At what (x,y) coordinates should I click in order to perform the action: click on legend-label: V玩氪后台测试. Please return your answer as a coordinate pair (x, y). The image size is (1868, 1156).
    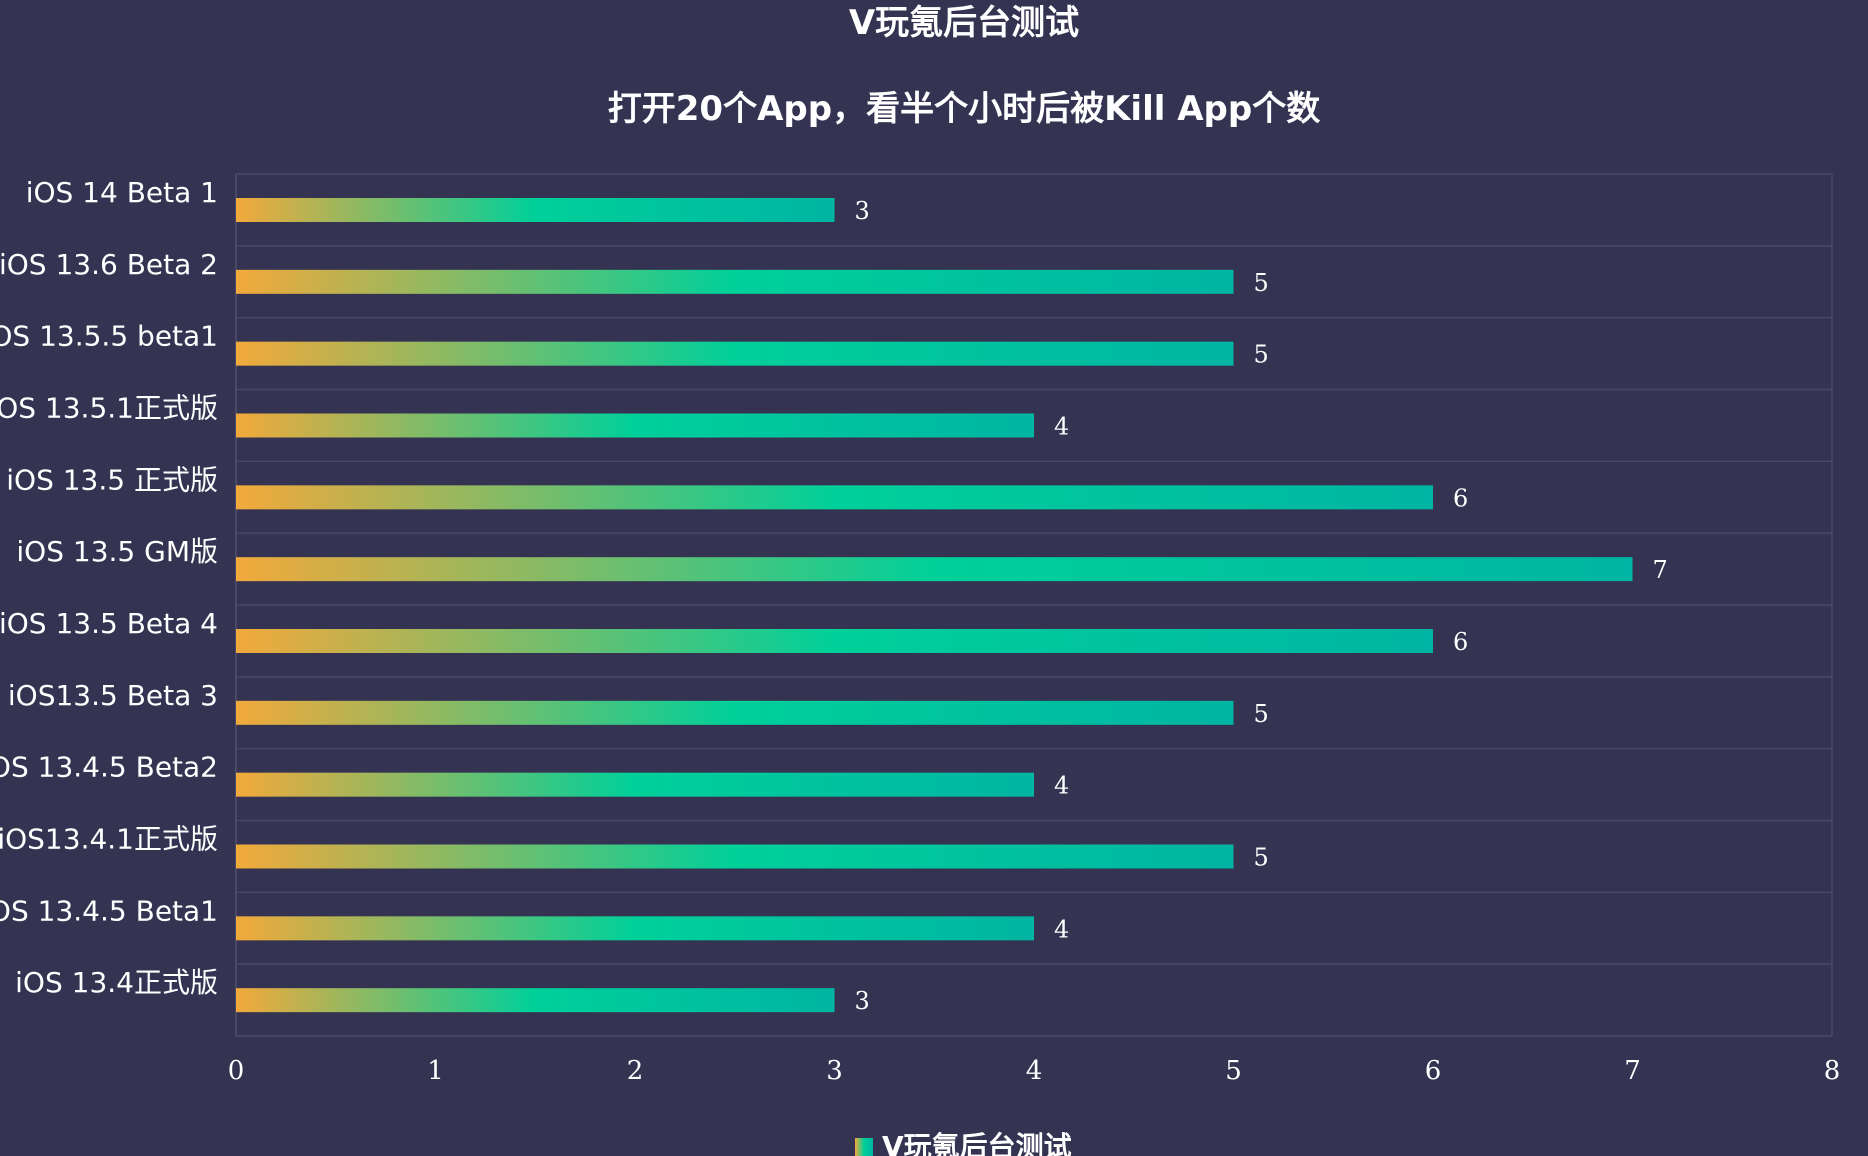
    Looking at the image, I should click on (977, 1143).